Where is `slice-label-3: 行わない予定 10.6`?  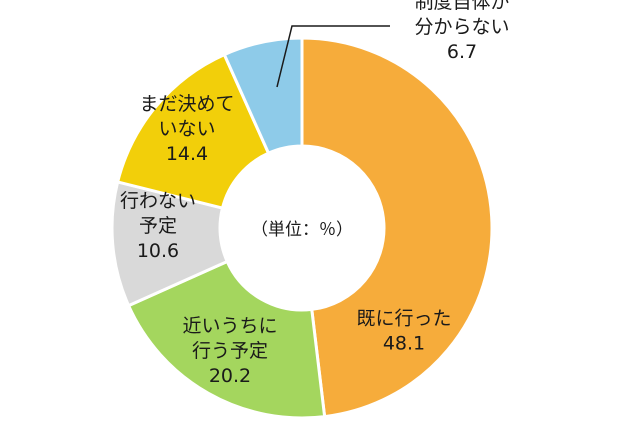 slice-label-3: 行わない予定 10.6 is located at coordinates (158, 226).